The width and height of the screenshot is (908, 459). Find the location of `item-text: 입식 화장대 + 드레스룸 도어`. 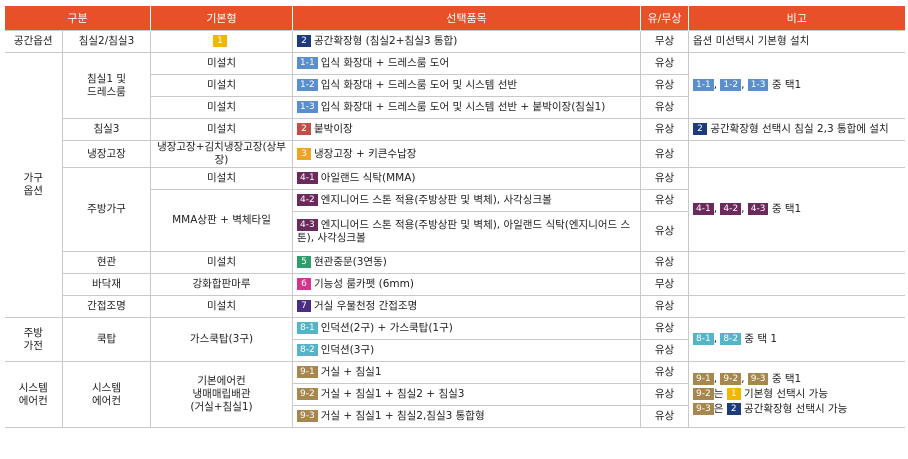

item-text: 입식 화장대 + 드레스룸 도어 is located at coordinates (385, 63).